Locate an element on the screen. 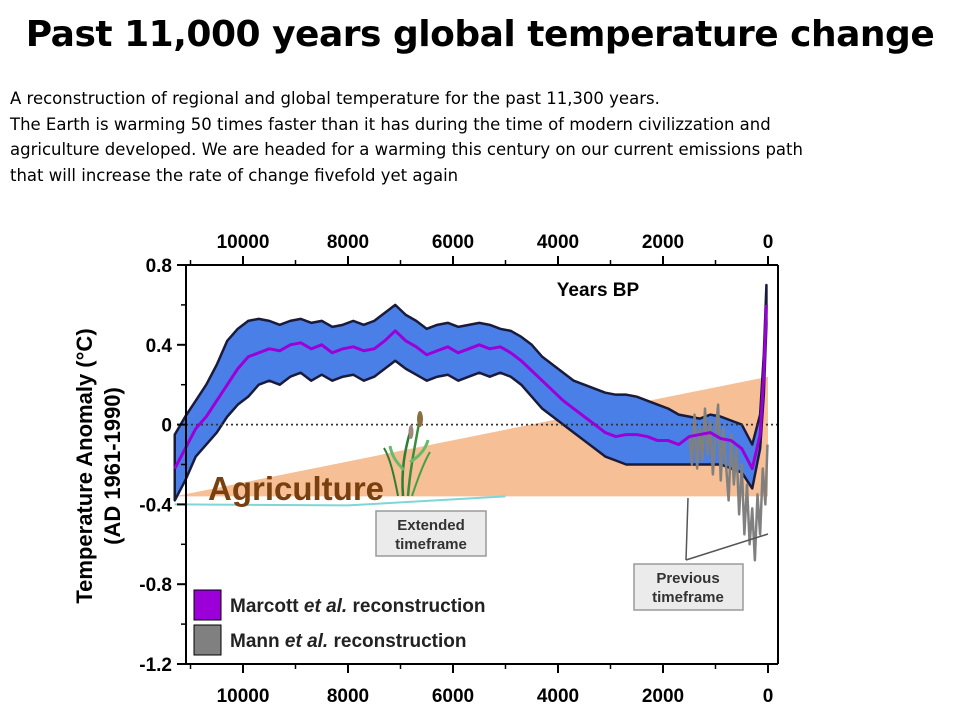 The width and height of the screenshot is (960, 720). legend-label-part: Mann is located at coordinates (257, 641).